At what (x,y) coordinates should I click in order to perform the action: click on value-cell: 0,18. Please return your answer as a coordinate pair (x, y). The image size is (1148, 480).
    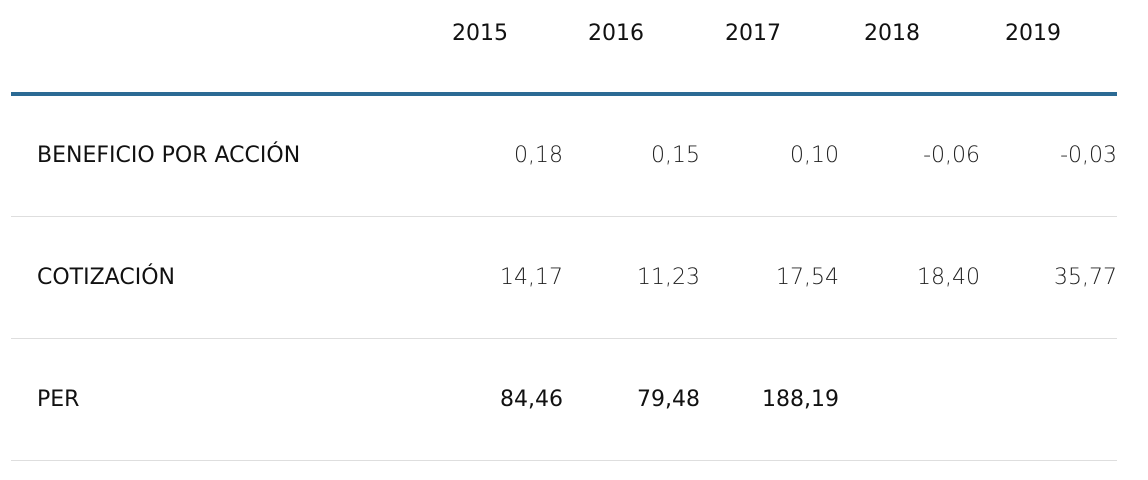
    Looking at the image, I should click on (495, 155).